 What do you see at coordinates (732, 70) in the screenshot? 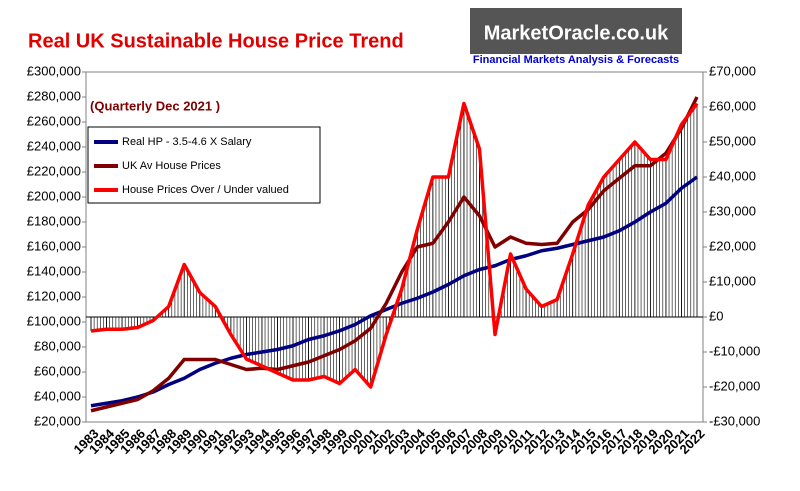
I see `y2-tick-label: £70,000` at bounding box center [732, 70].